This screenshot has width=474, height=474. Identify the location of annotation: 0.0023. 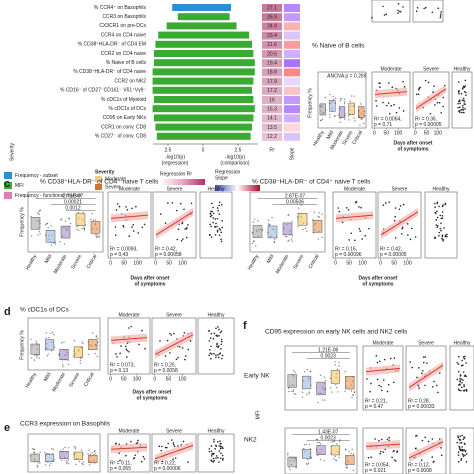
(329, 356).